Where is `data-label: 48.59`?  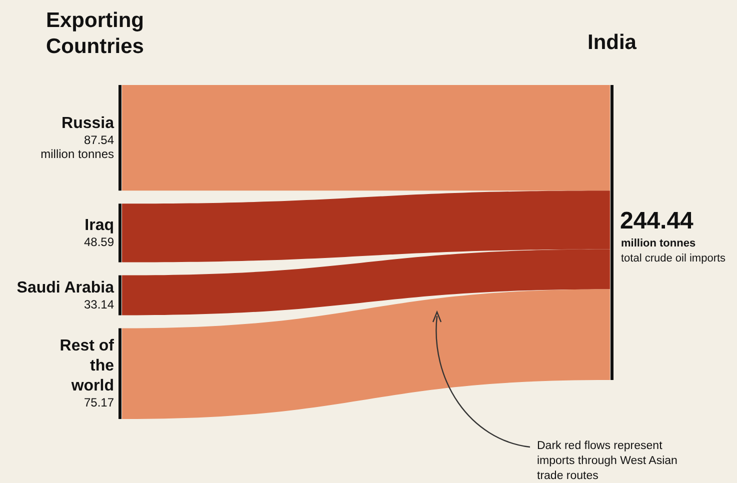 data-label: 48.59 is located at coordinates (99, 241).